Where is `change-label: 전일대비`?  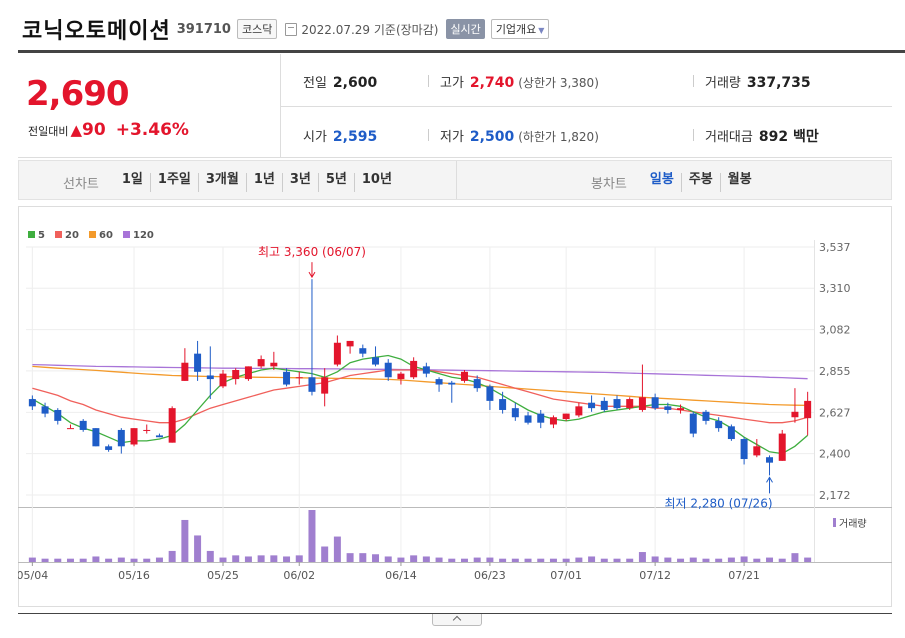
change-label: 전일대비 is located at coordinates (48, 131).